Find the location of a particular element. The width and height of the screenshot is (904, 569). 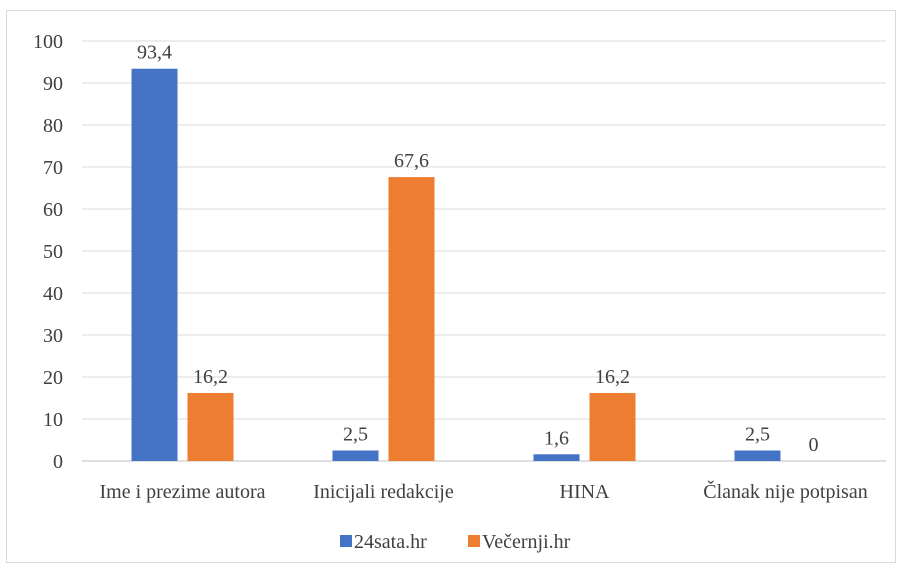

legend-label-vecernji: Večernji.hr is located at coordinates (526, 542).